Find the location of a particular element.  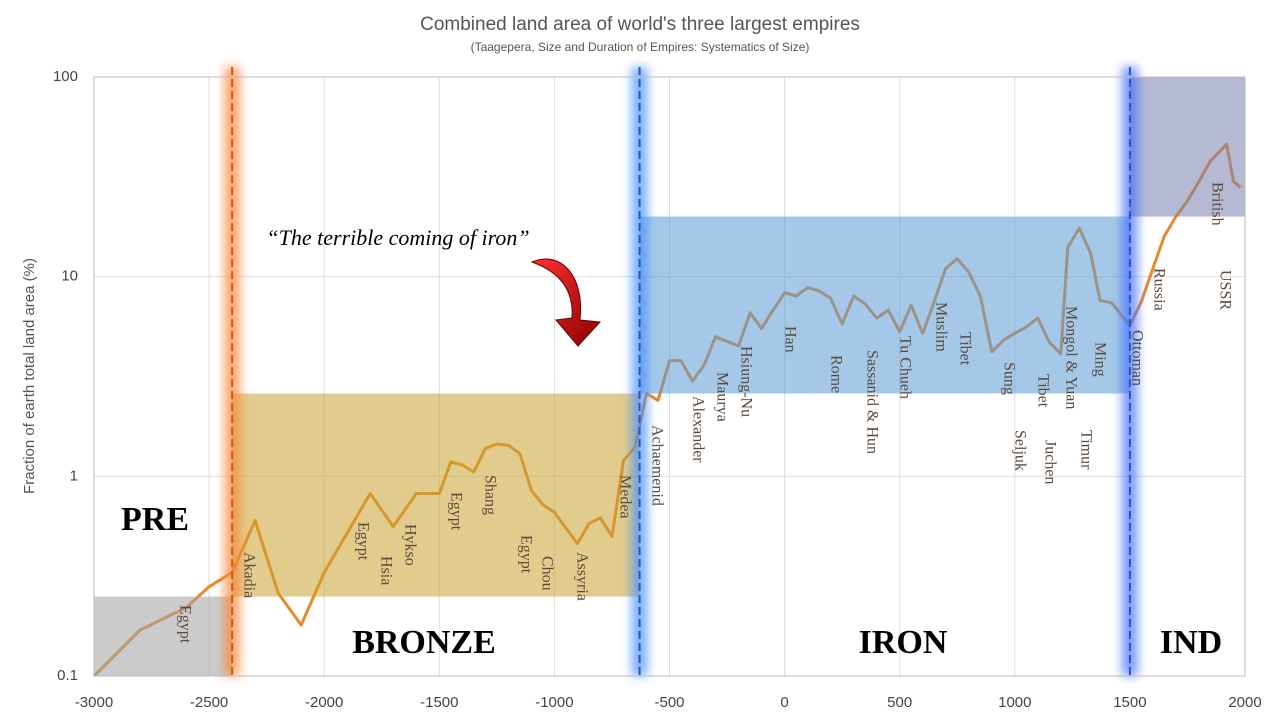

y-tick-label: 1 is located at coordinates (74, 475).